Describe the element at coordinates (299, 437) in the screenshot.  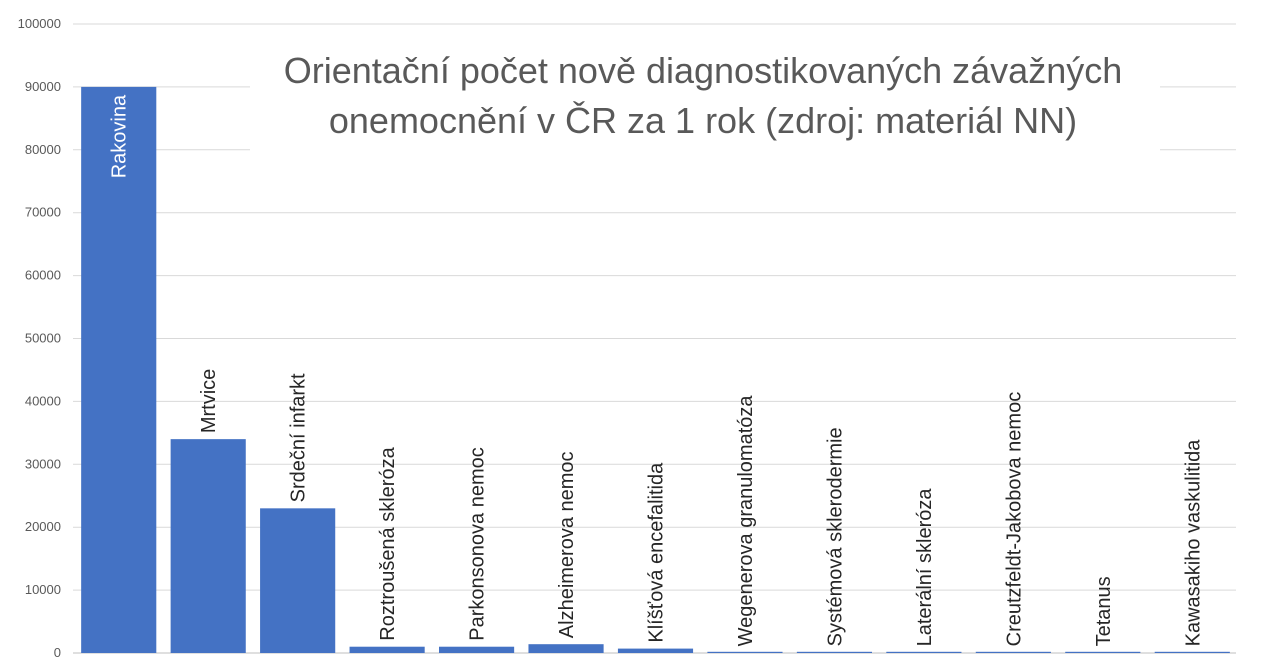
I see `bar-category-label: Srdeční infarkt` at that location.